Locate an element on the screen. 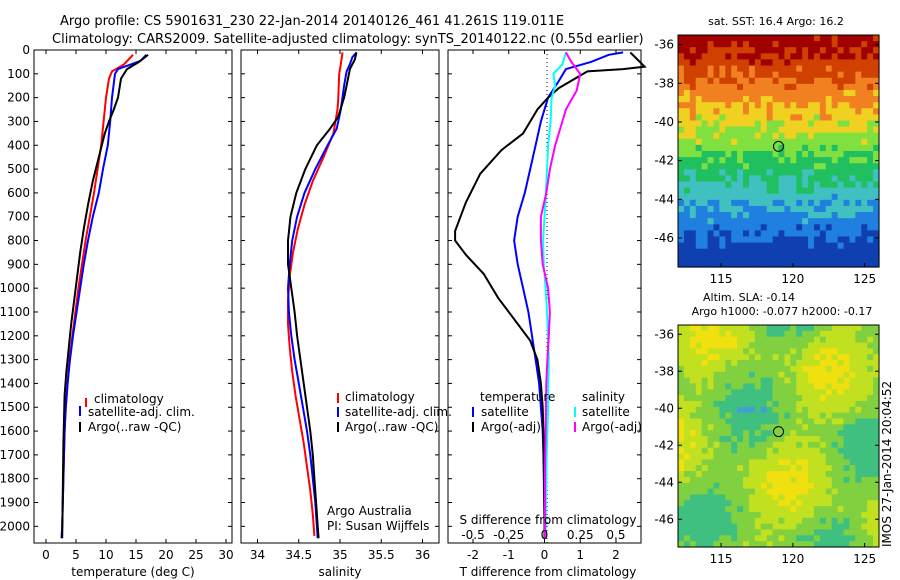 This screenshot has height=580, width=900. y-tick-label: -38 is located at coordinates (664, 83).